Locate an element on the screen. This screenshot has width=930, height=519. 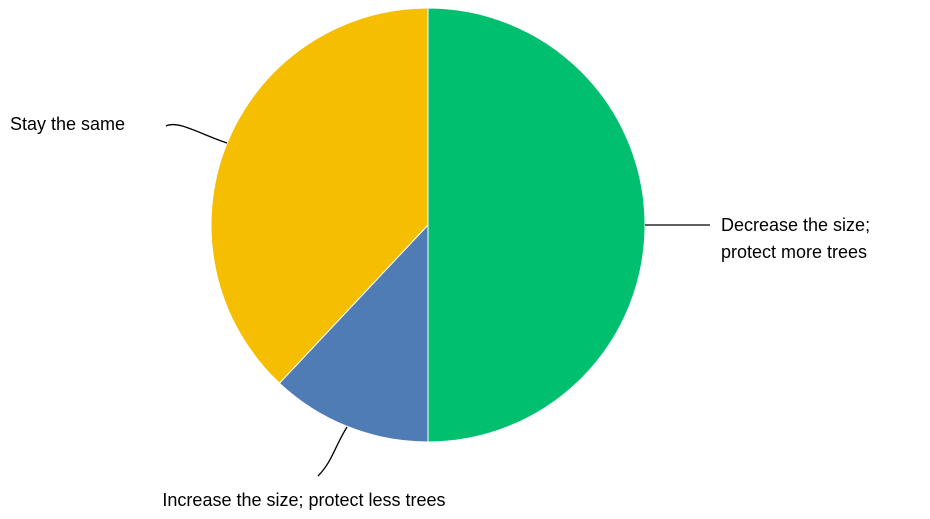
label-decrease-line-1: Decrease the size; is located at coordinates (795, 225).